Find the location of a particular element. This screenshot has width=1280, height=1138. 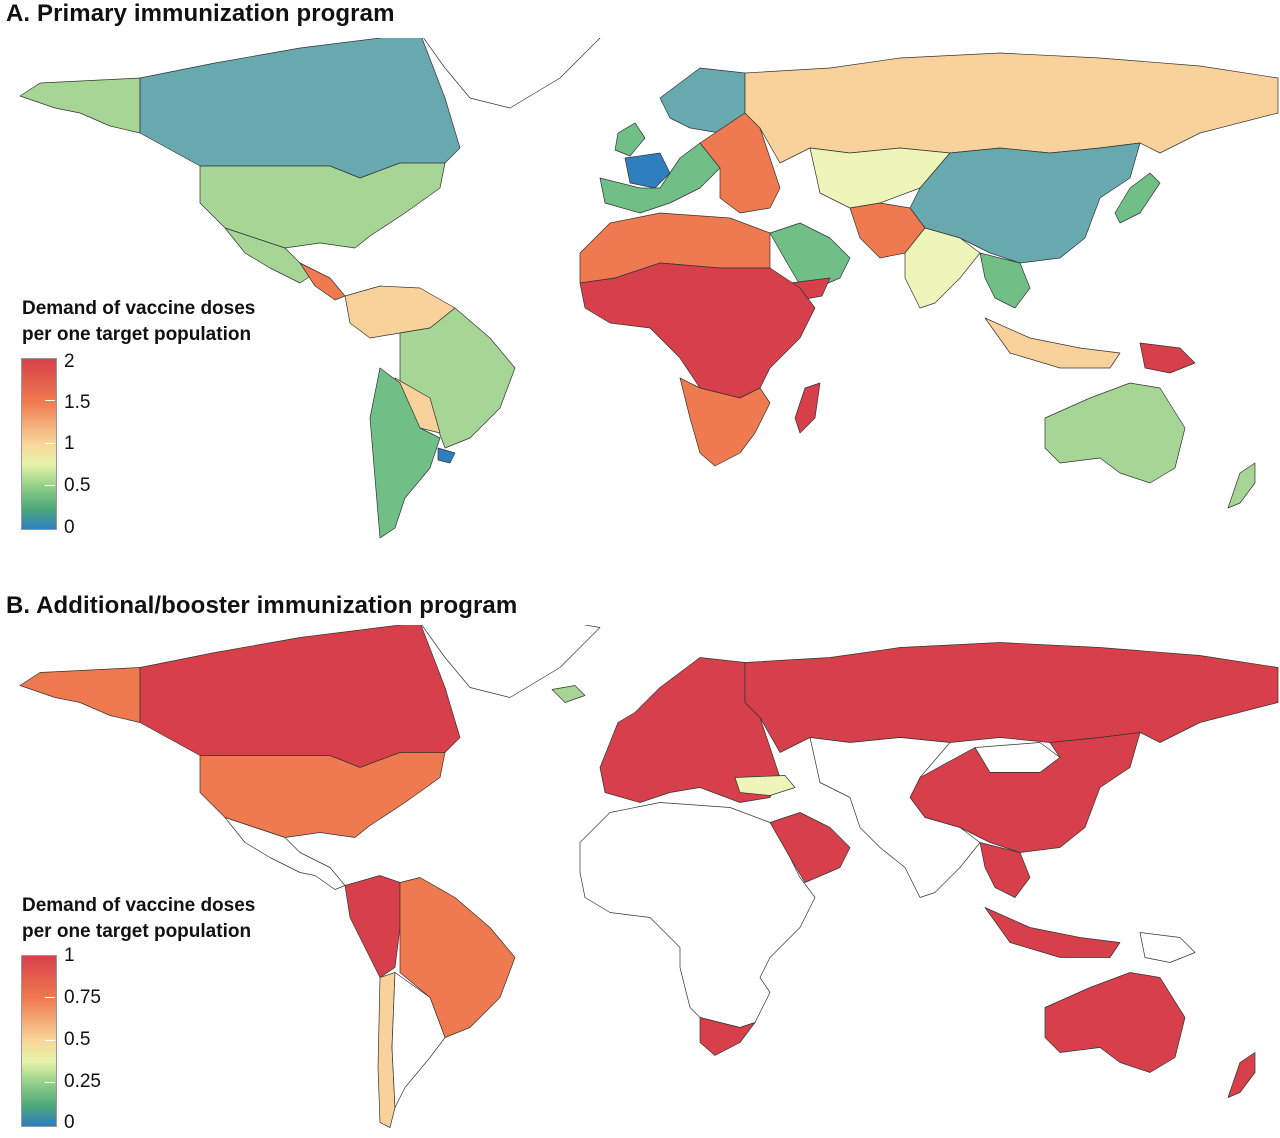

legend-a-title-line1: Demand of vaccine doses is located at coordinates (139, 308).